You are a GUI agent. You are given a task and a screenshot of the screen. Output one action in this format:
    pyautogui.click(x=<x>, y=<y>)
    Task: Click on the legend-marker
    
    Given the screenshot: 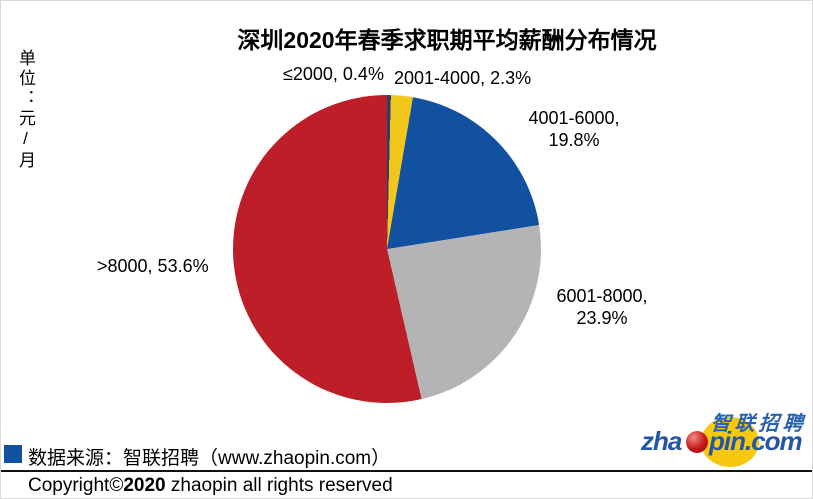 What is the action you would take?
    pyautogui.click(x=13, y=454)
    